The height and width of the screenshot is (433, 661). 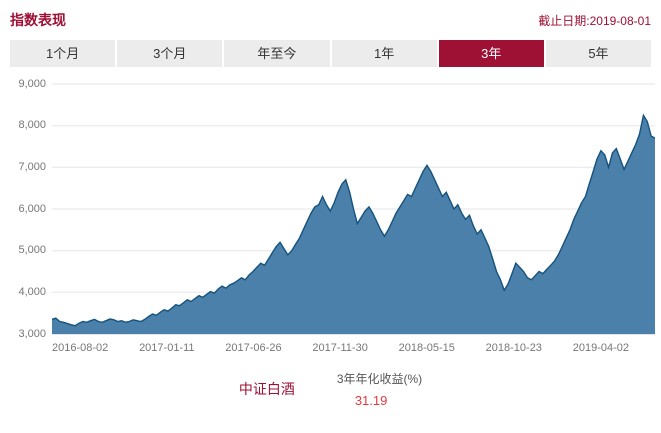 I want to click on x-tick-label: 2017-11-30, so click(x=340, y=348).